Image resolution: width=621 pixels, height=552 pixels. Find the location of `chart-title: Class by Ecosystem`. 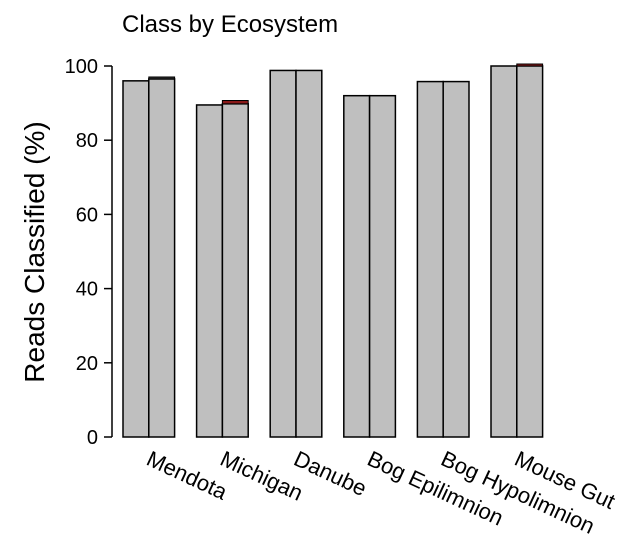

chart-title: Class by Ecosystem is located at coordinates (230, 24).